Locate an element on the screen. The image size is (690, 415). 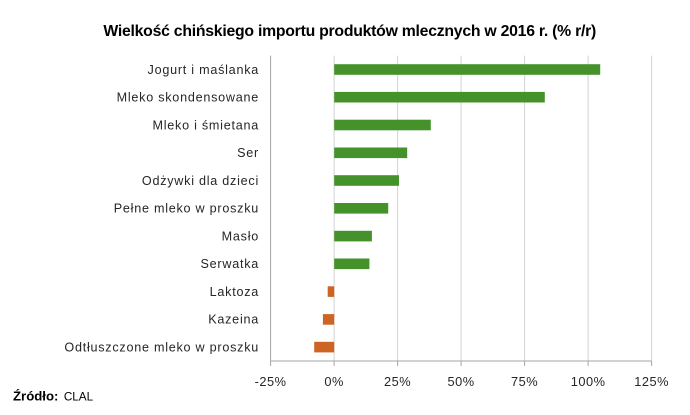
svg-text: Mleko skondensowane is located at coordinates (188, 98).